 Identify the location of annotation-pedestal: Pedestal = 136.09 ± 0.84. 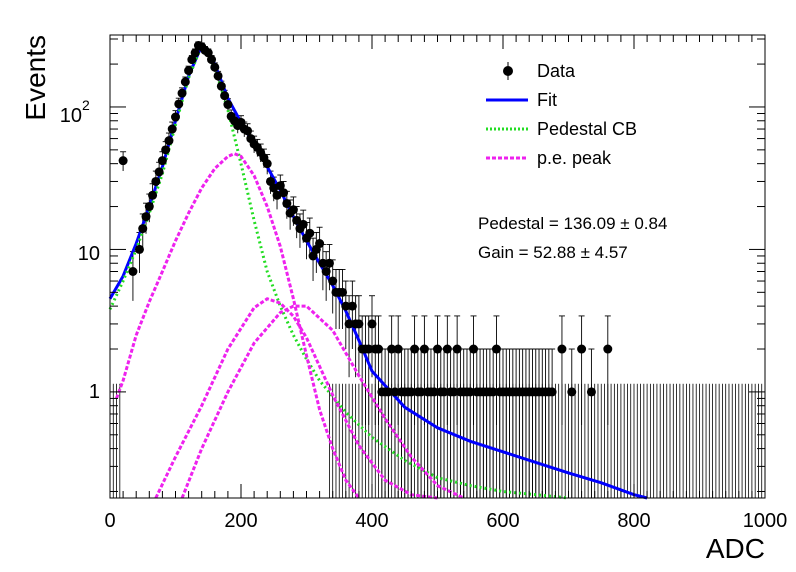
(572, 223).